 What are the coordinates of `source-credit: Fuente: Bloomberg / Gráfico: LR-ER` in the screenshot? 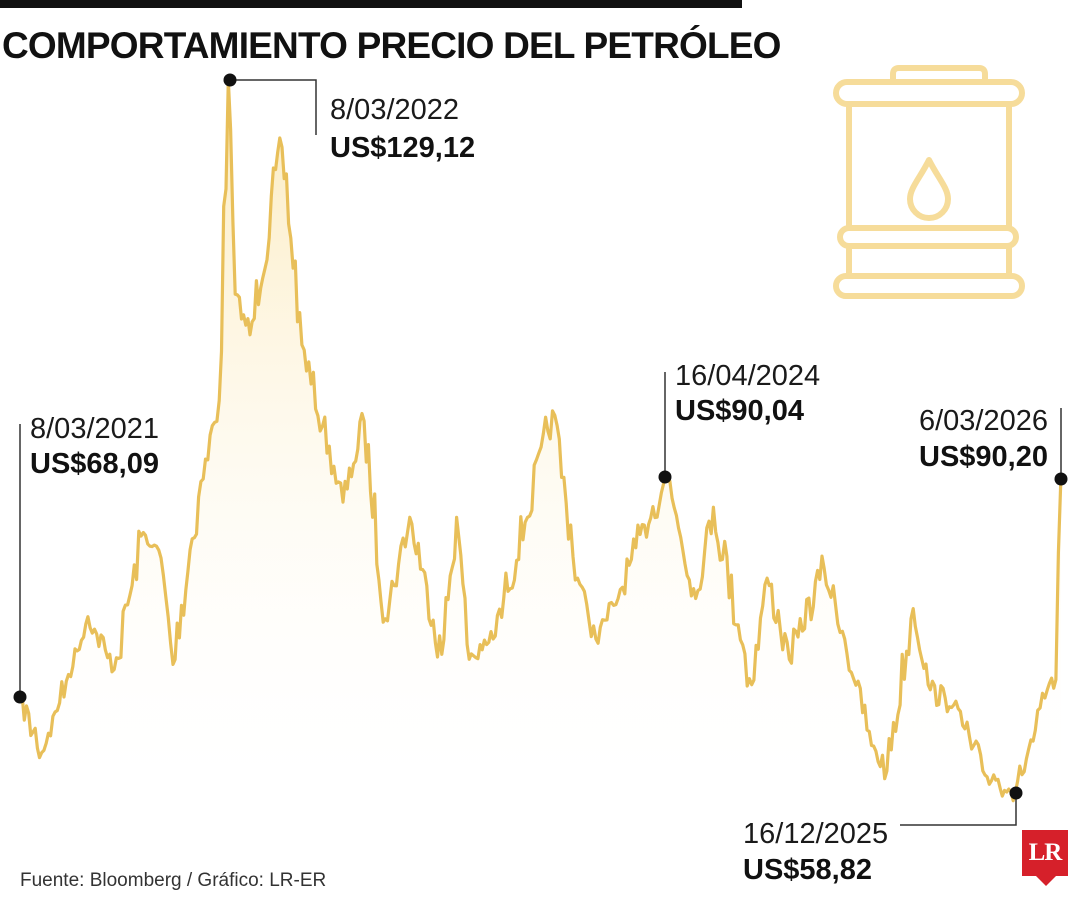 It's located at (173, 880).